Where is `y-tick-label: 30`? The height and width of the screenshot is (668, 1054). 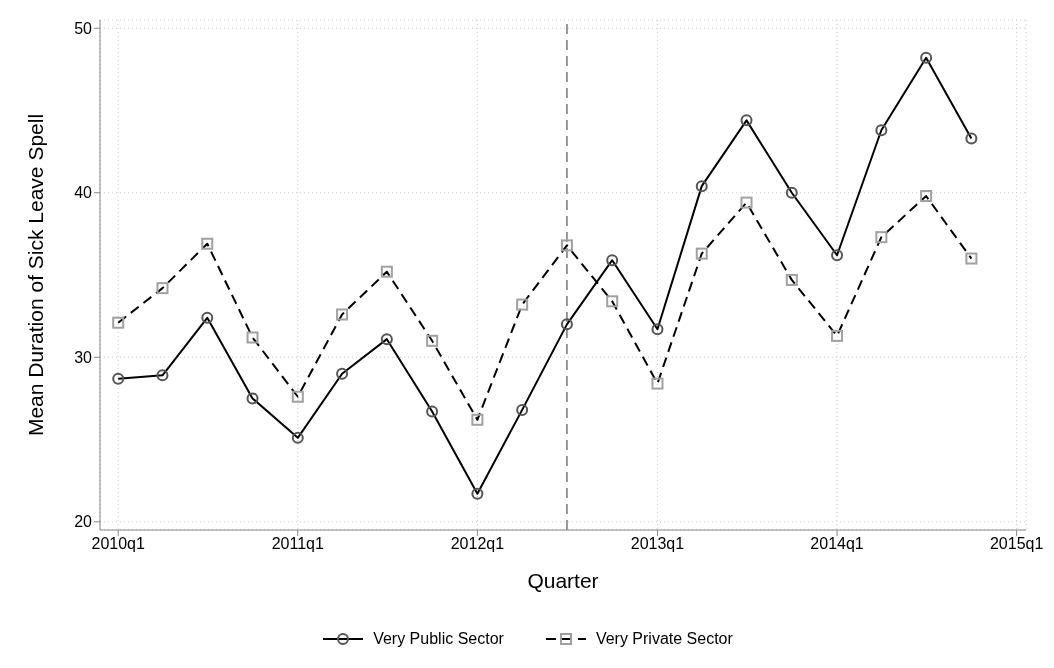
y-tick-label: 30 is located at coordinates (83, 357).